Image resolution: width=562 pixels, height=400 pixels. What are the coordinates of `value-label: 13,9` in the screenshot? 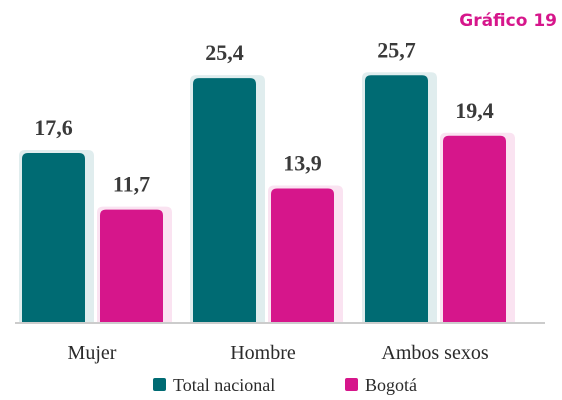 It's located at (302, 163).